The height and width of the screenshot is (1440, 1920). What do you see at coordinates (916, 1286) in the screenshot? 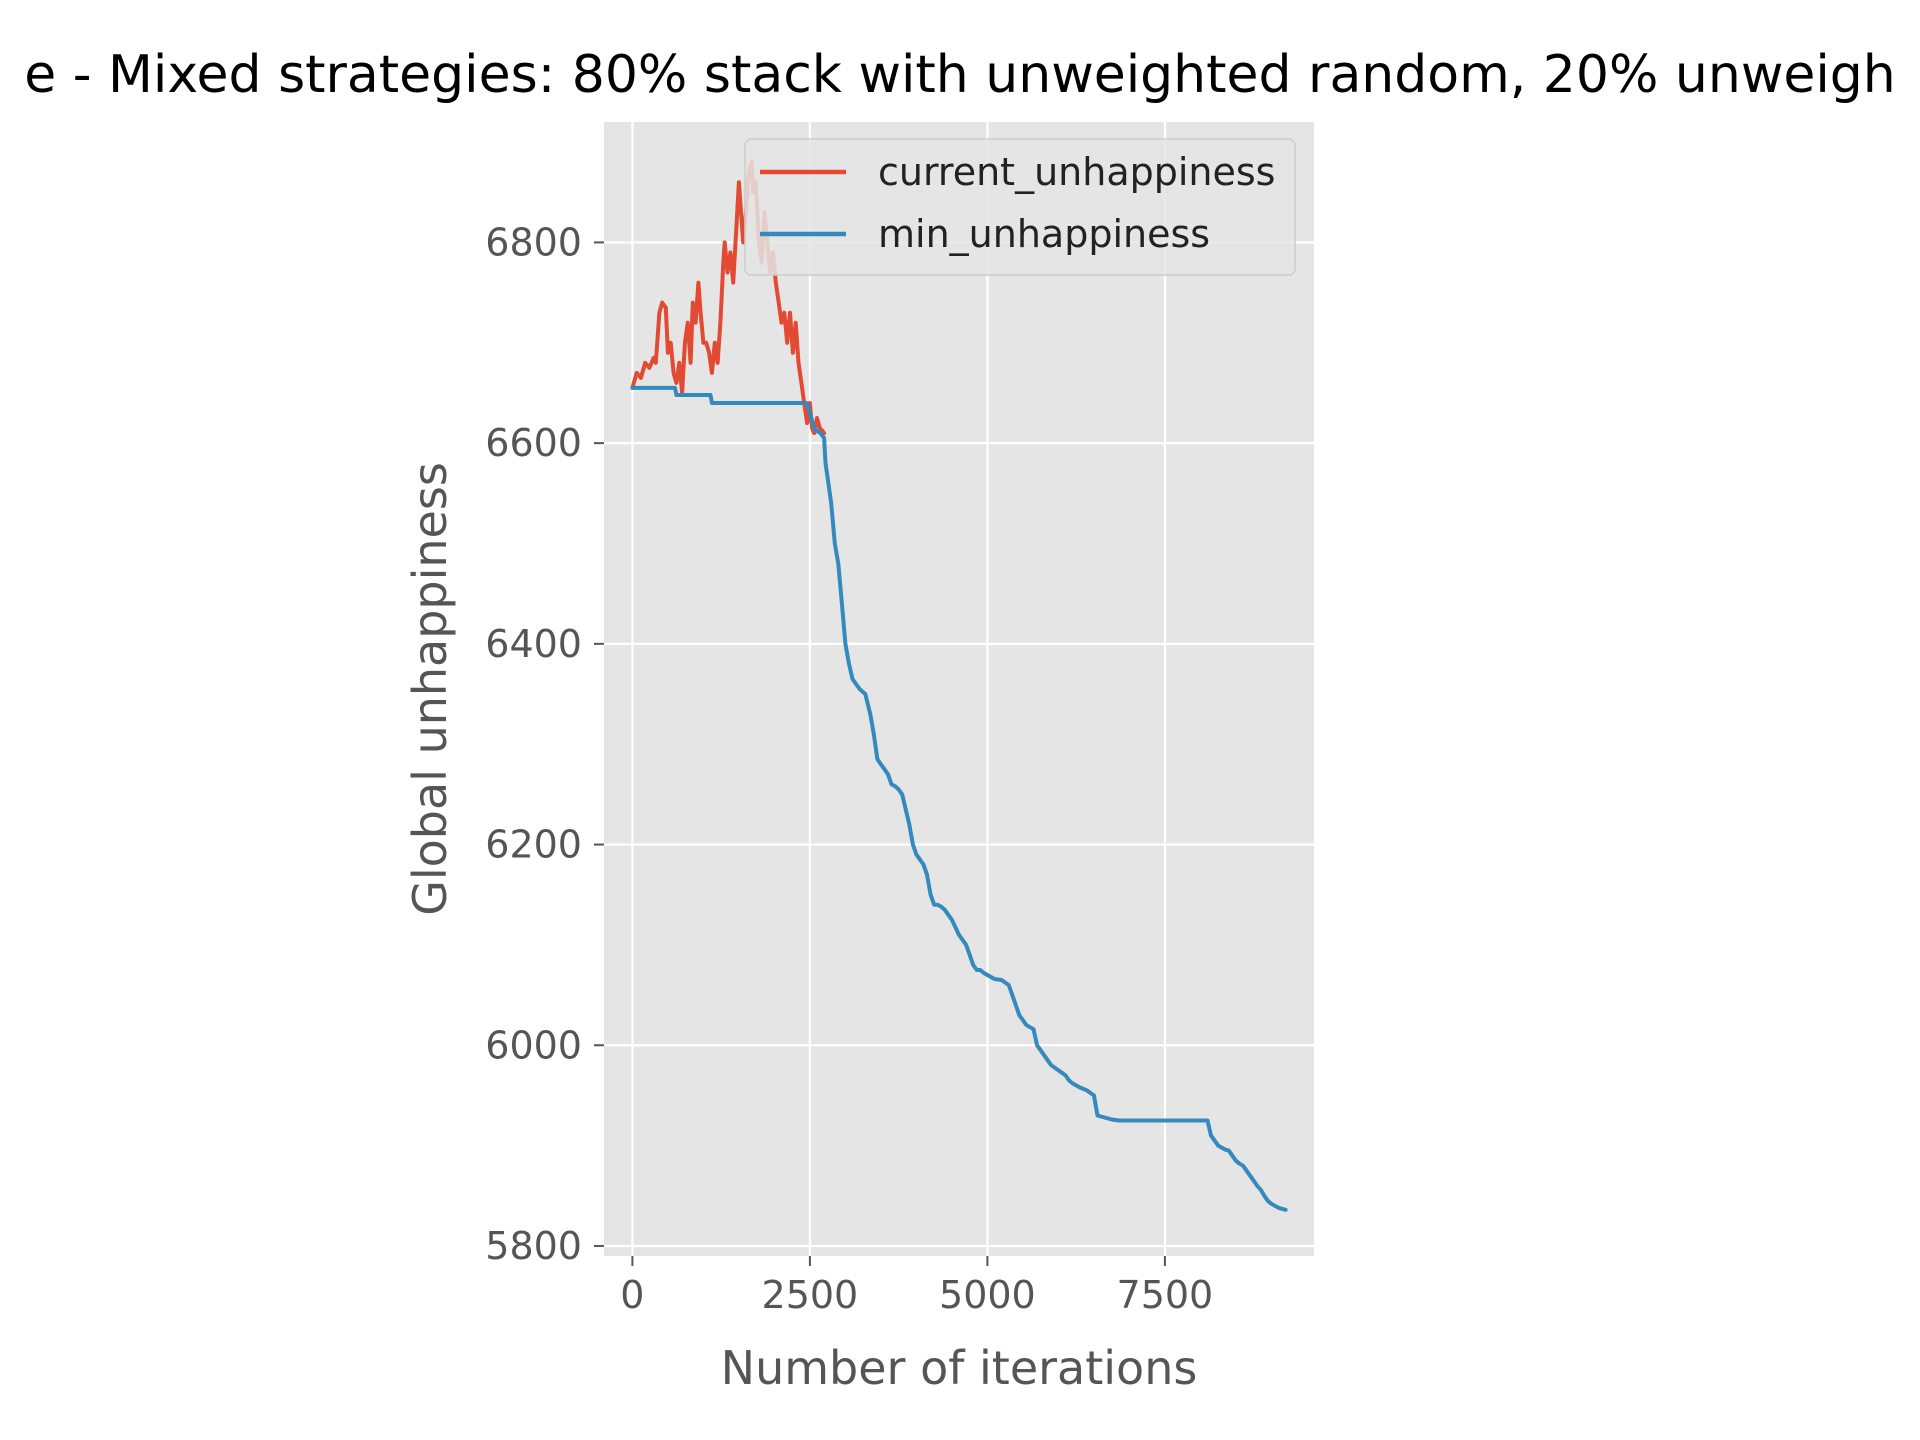
I see `x-axis: 0 2500 5000 7500` at bounding box center [916, 1286].